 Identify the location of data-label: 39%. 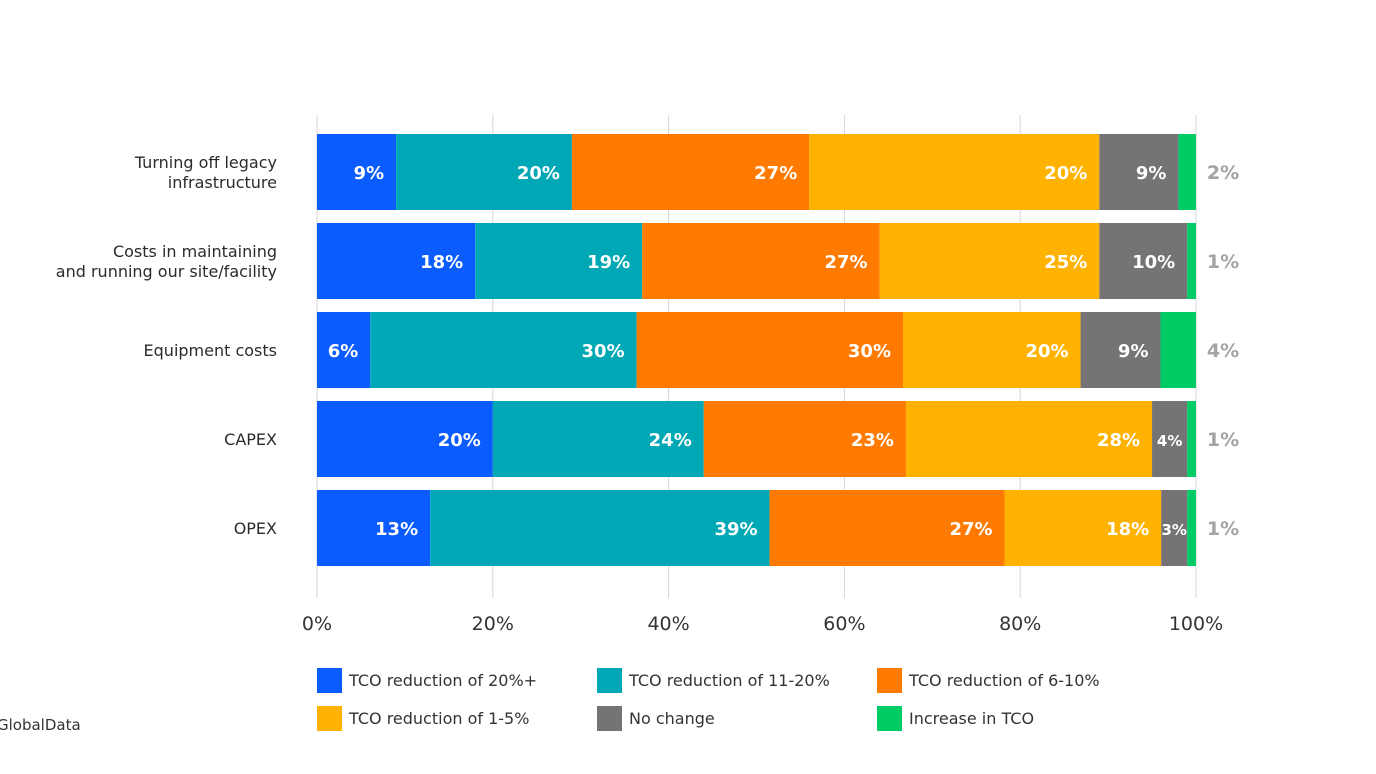
(735, 529).